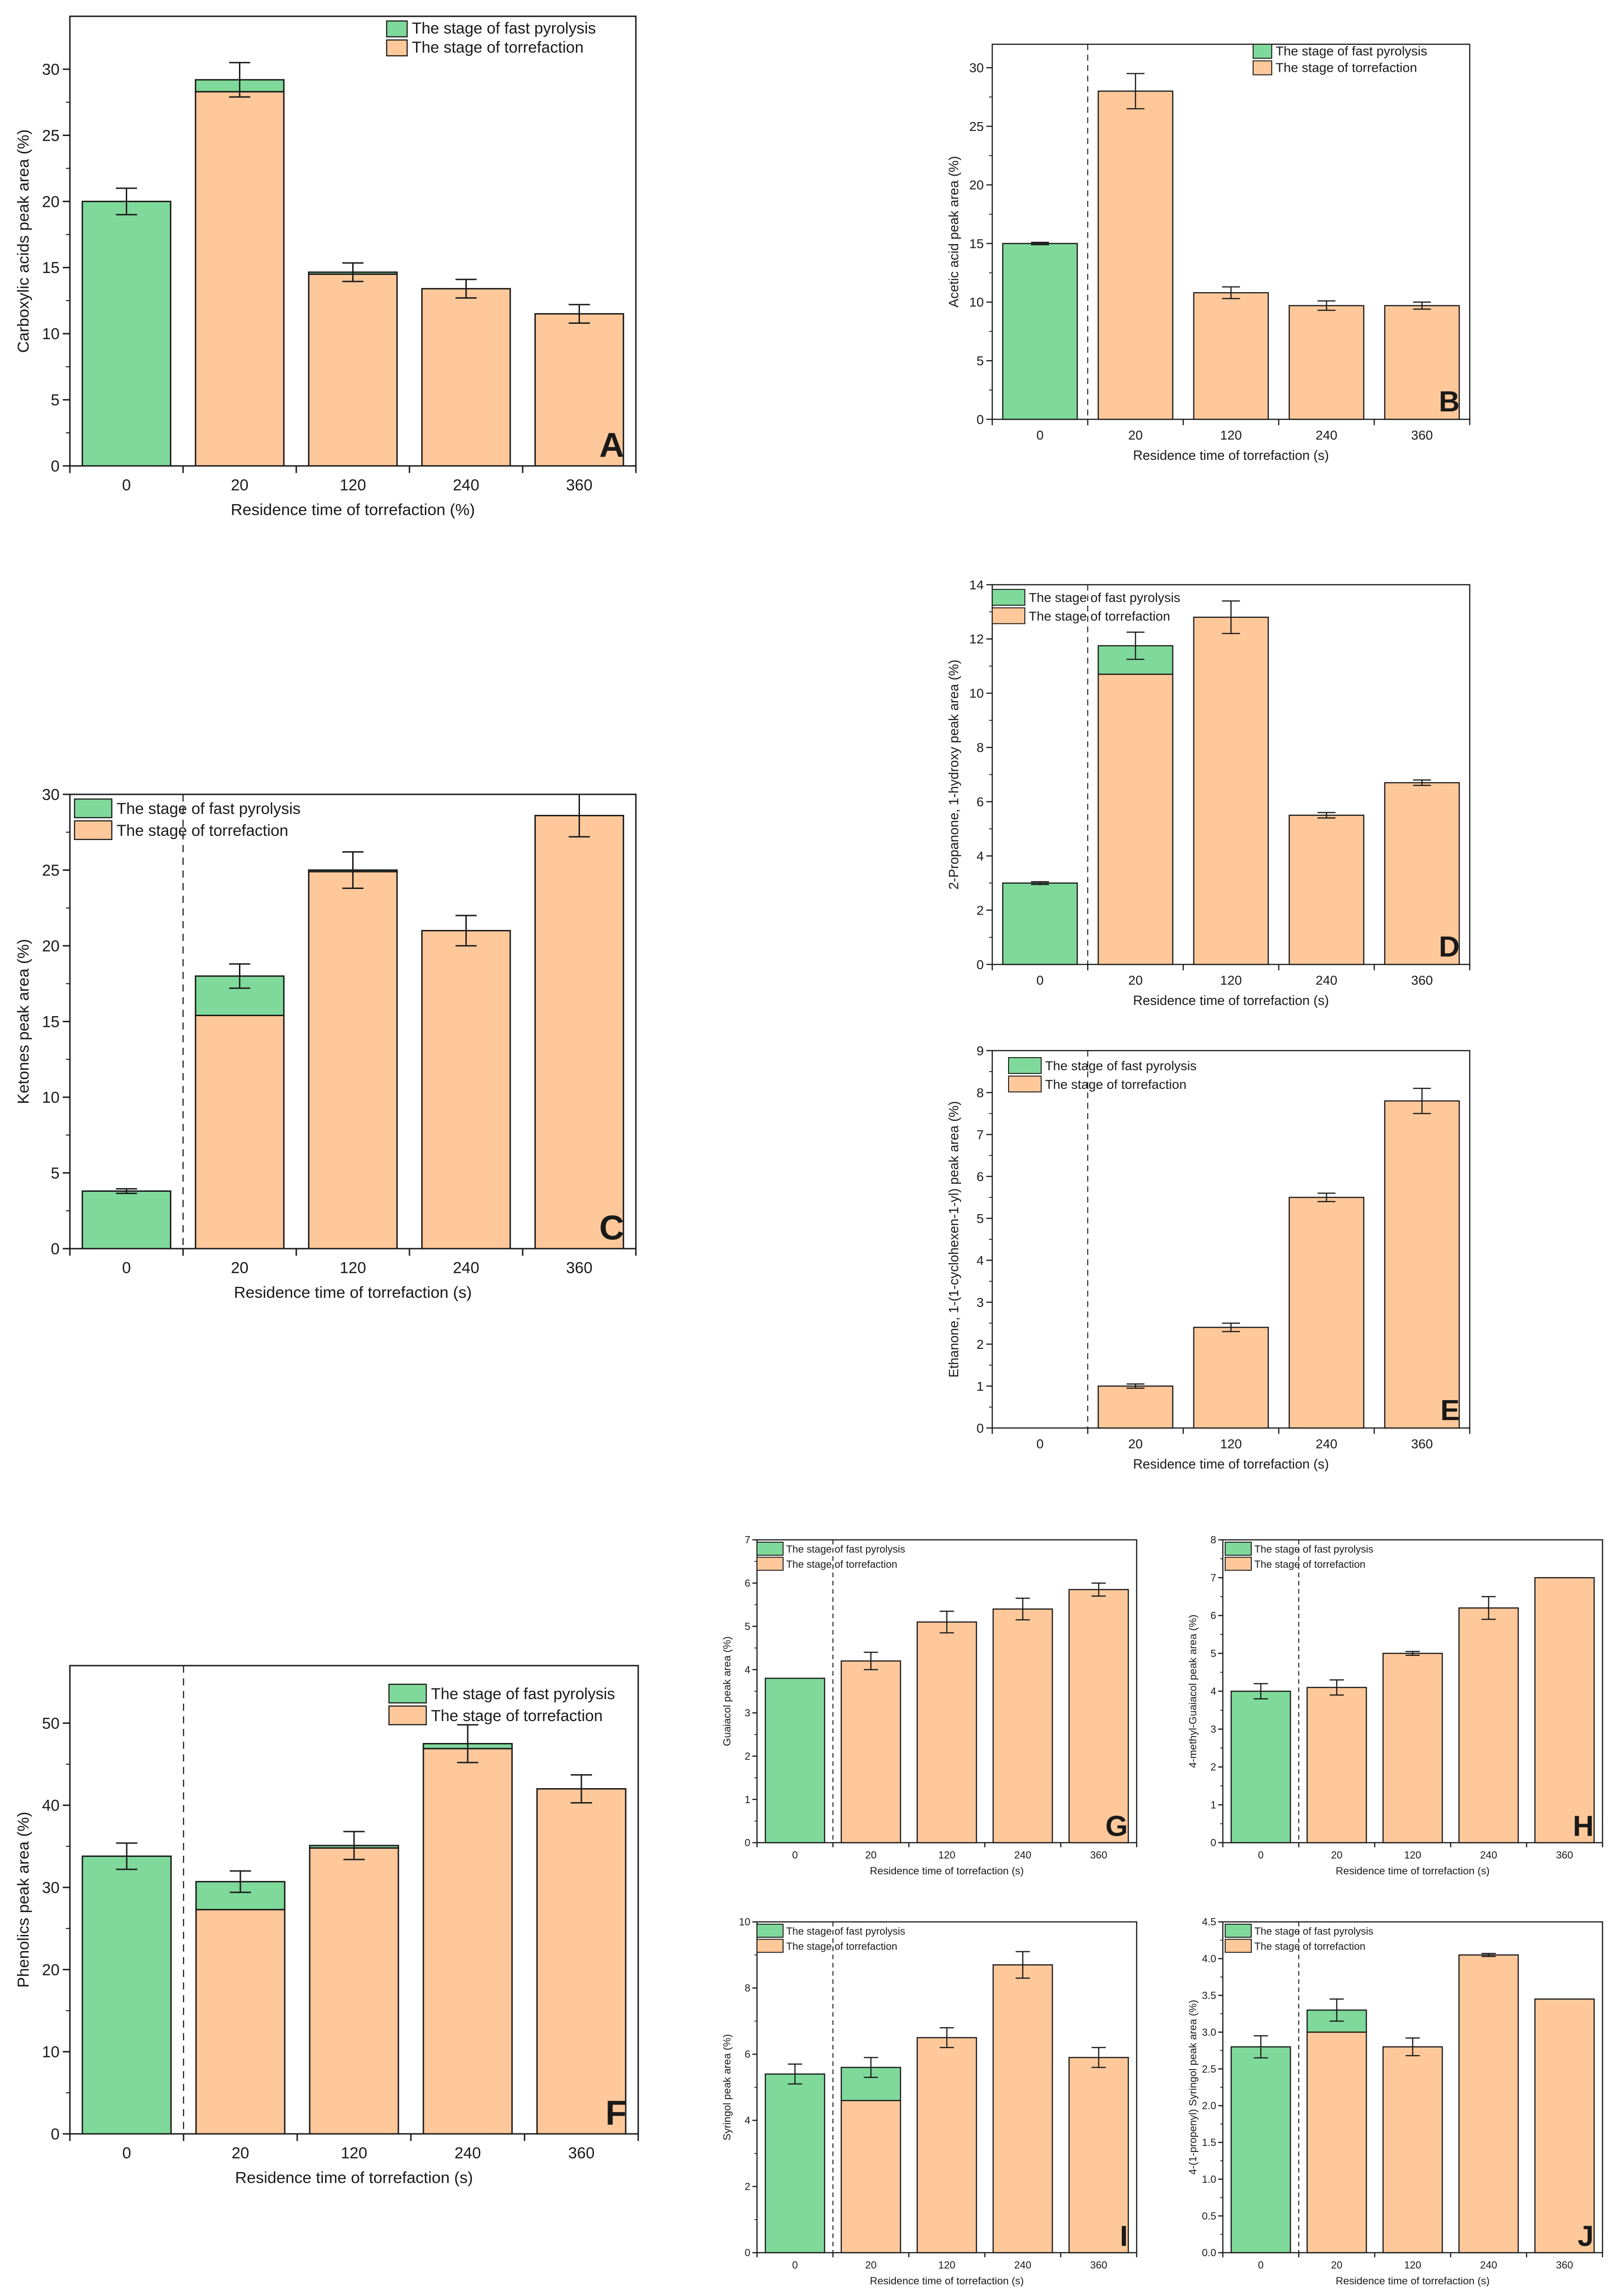 The width and height of the screenshot is (1623, 2296). I want to click on x-axis-title: Residence time of torrefaction (%), so click(353, 510).